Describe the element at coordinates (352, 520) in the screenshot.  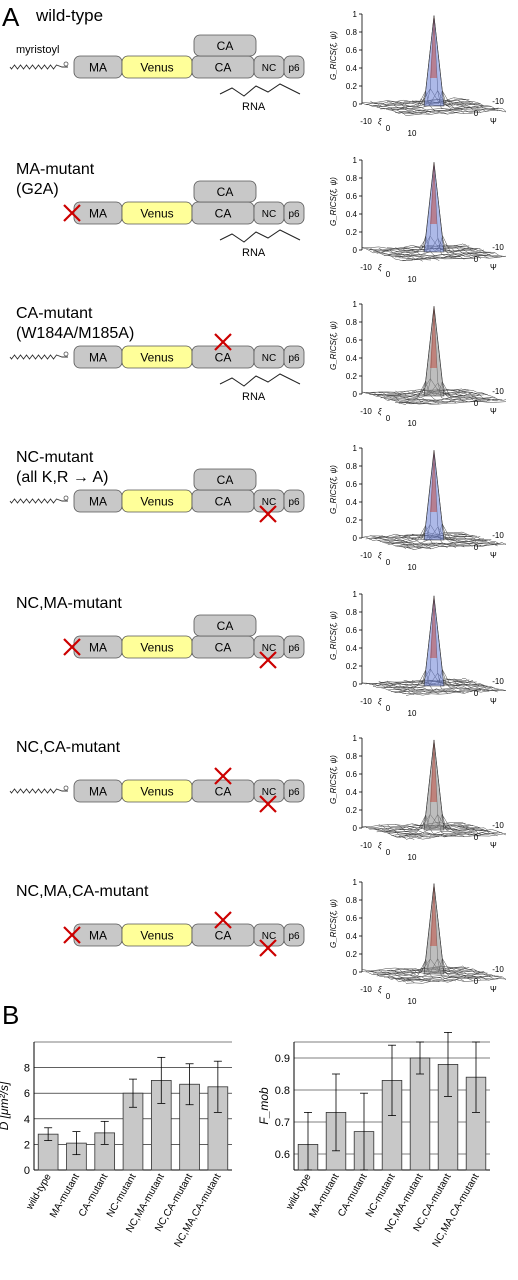
I see `z-tick-label: 0.2` at that location.